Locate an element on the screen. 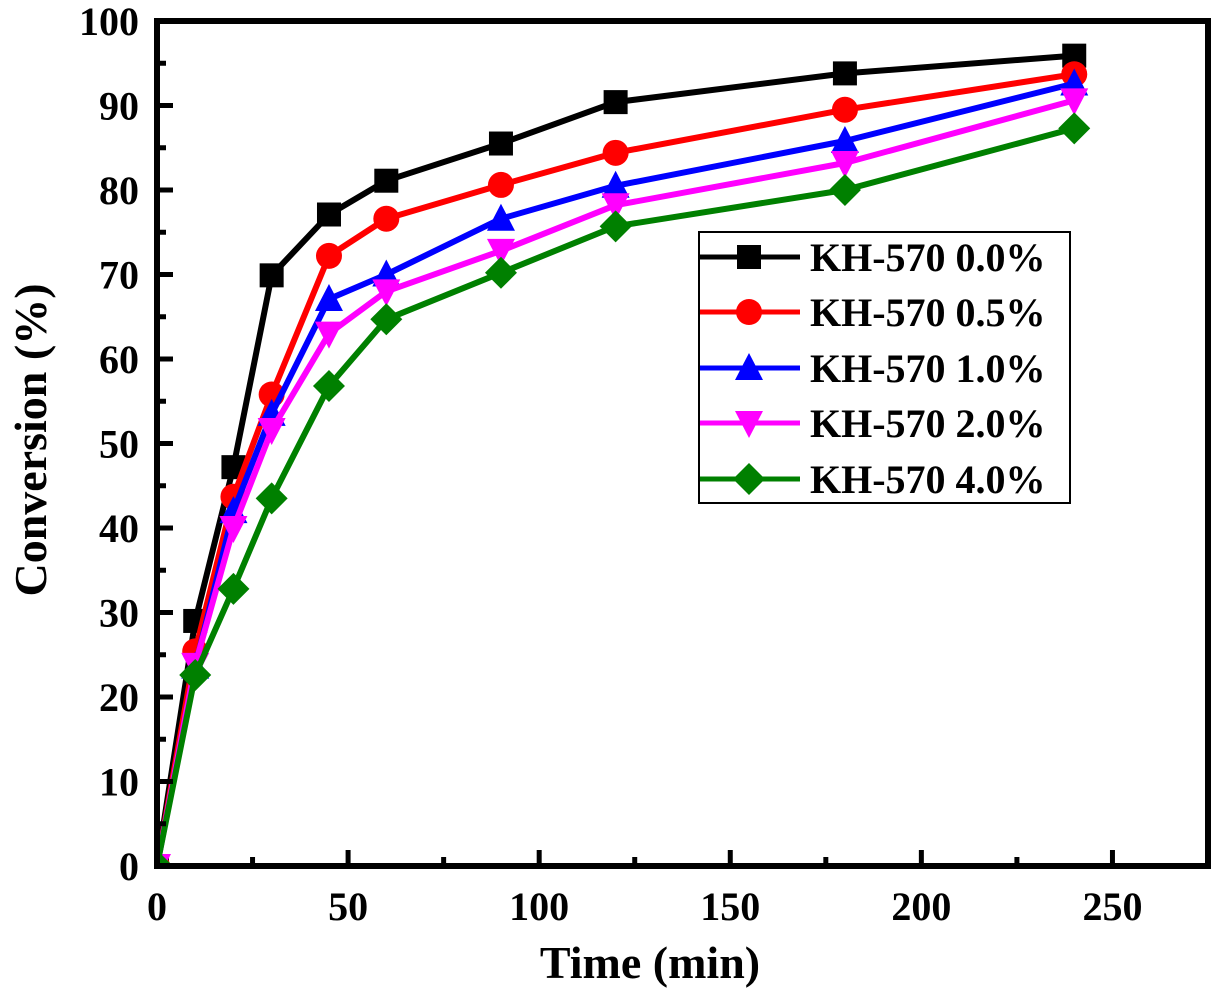 The height and width of the screenshot is (992, 1213). x-tick-labels: 0 50 100 150 200 250 is located at coordinates (644, 906).